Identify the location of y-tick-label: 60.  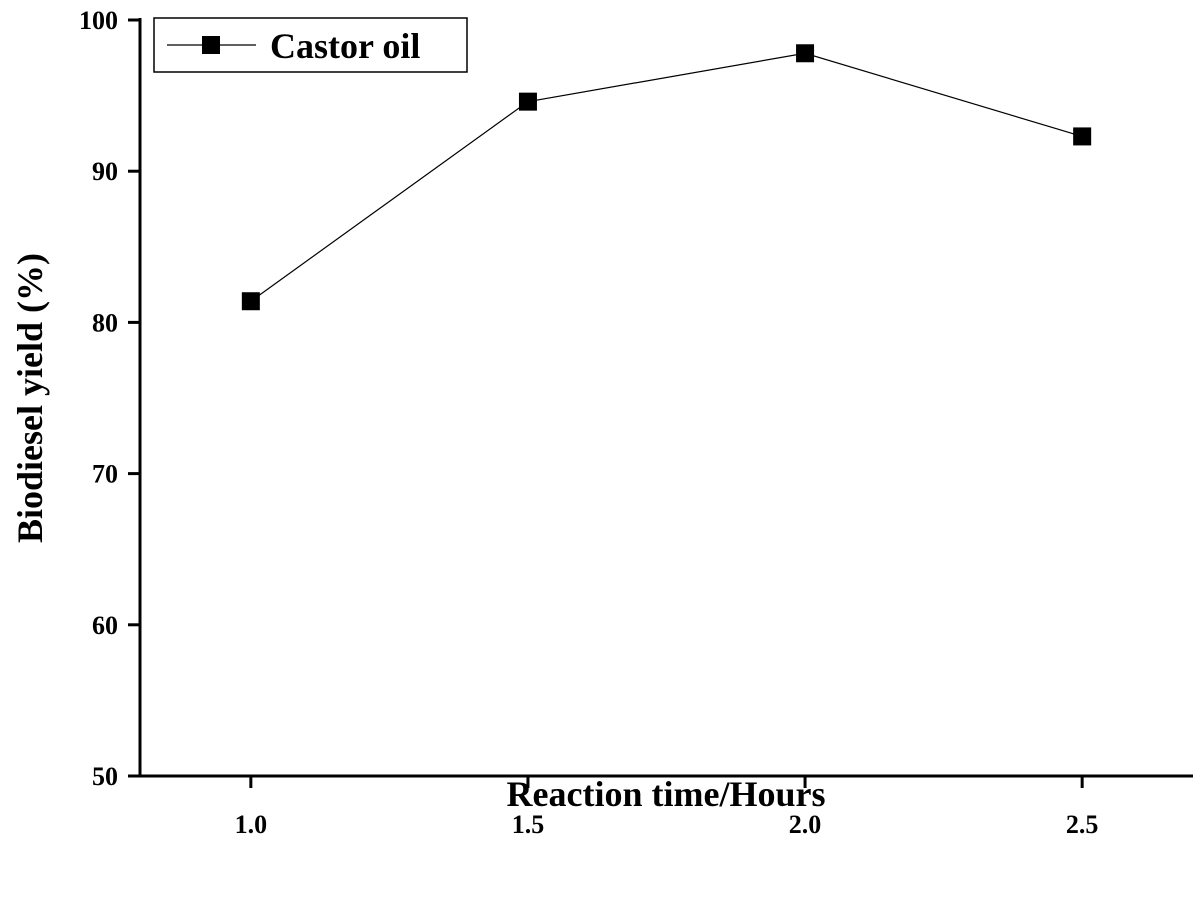
(105, 625).